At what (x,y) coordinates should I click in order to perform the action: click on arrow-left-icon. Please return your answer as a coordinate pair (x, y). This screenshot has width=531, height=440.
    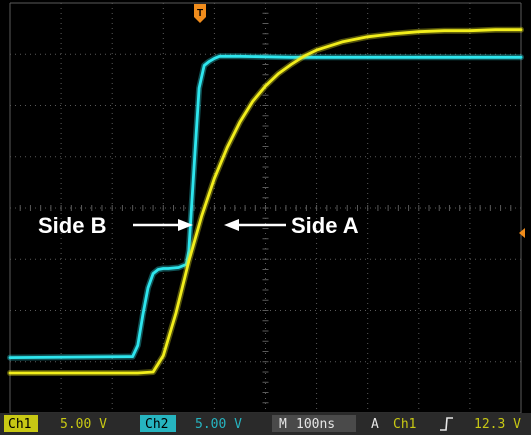
    Looking at the image, I should click on (231, 225).